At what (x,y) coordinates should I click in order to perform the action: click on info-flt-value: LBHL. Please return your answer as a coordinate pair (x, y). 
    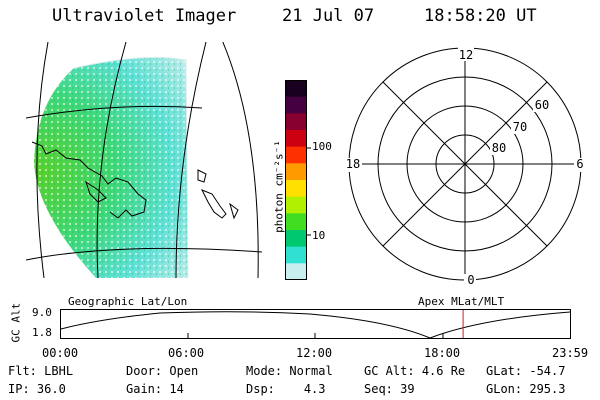
    Looking at the image, I should click on (59, 371).